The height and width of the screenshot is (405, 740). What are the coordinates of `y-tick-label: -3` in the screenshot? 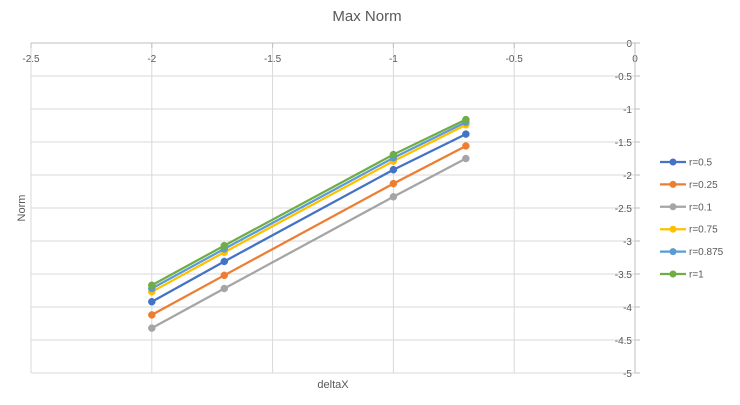 It's located at (627, 242).